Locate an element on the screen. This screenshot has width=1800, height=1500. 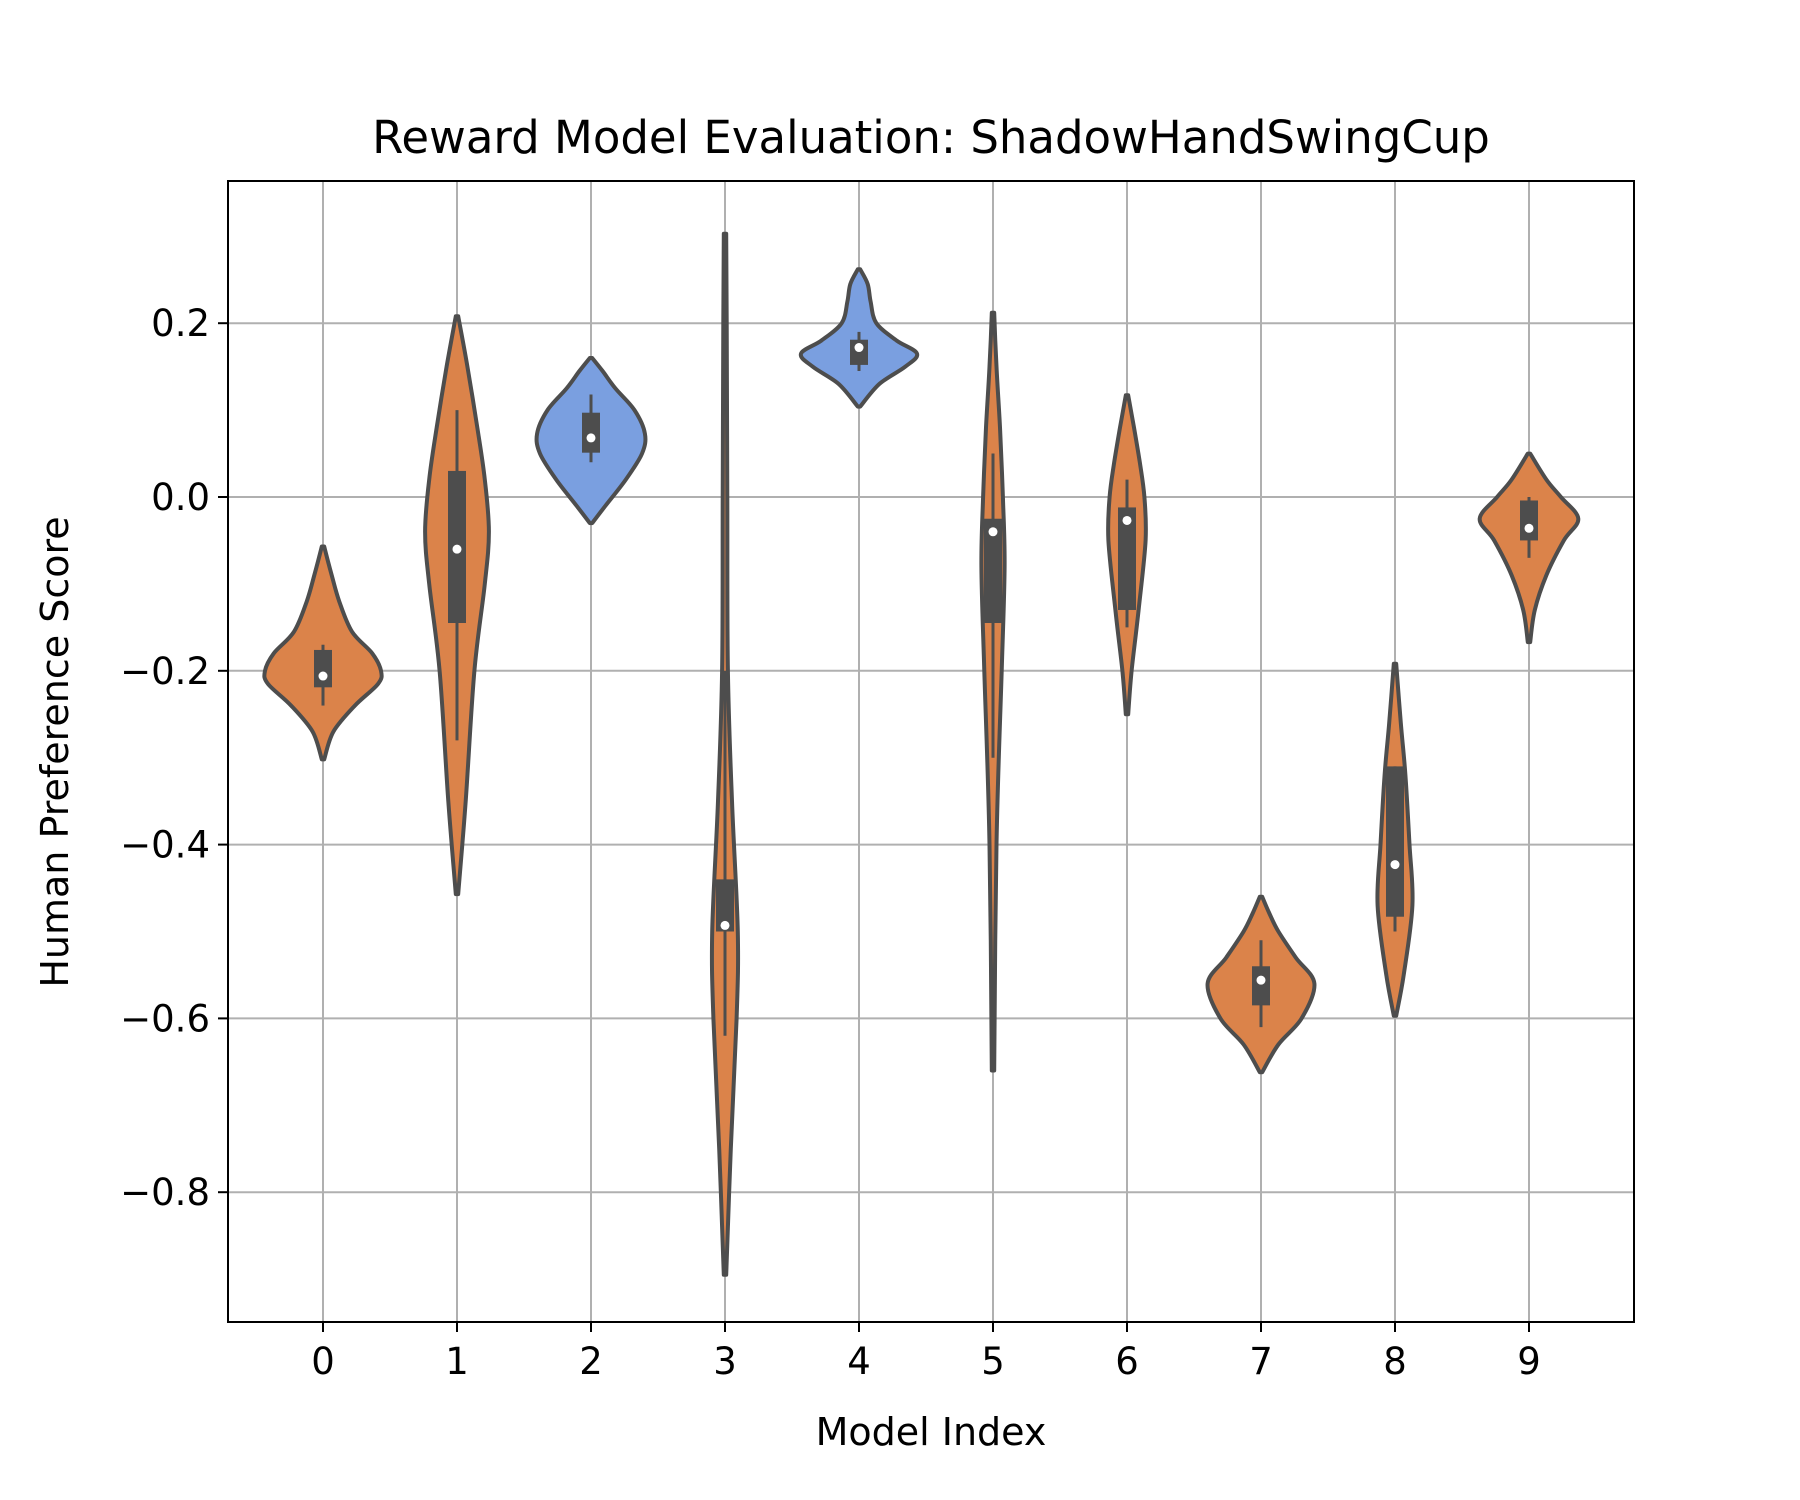
x-tick-label: 7 is located at coordinates (1261, 1361).